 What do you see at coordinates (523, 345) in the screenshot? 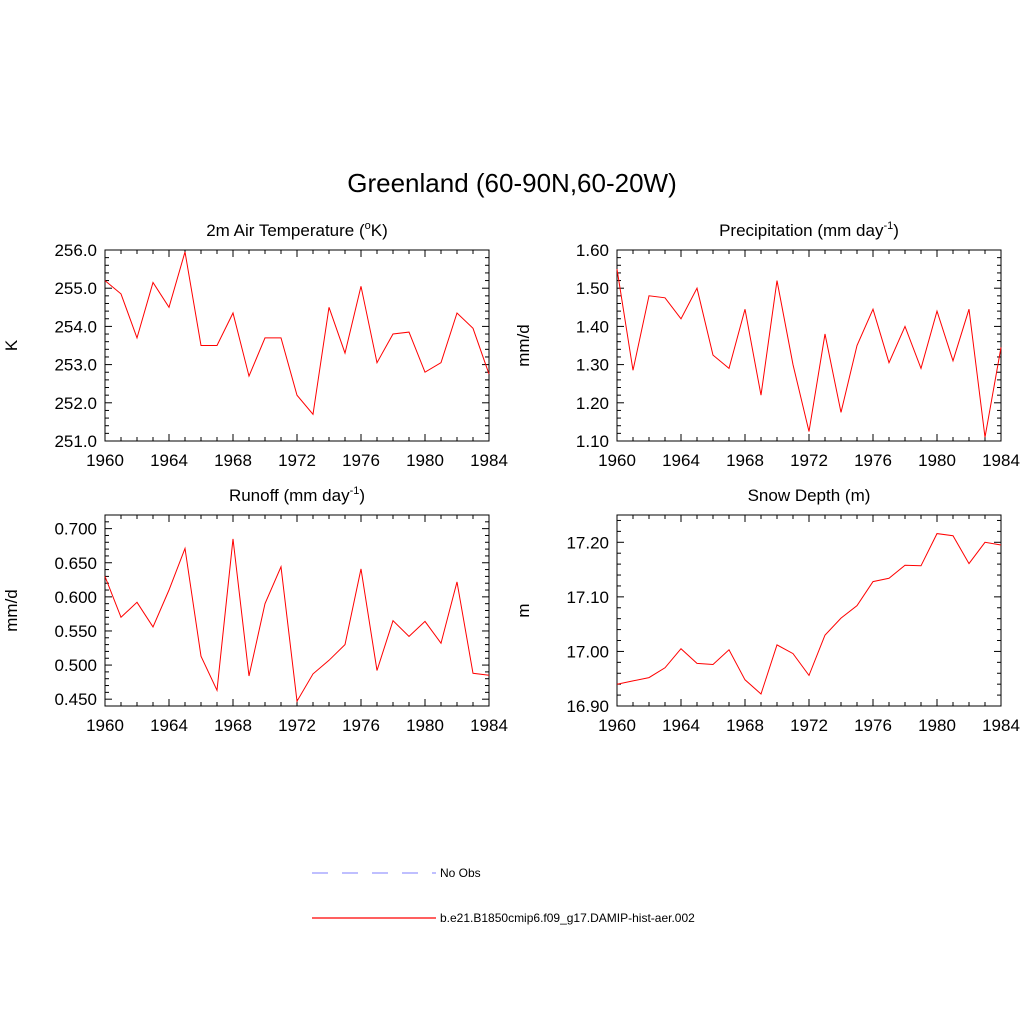
I see `precipitation-y-axis-label: mm/d` at bounding box center [523, 345].